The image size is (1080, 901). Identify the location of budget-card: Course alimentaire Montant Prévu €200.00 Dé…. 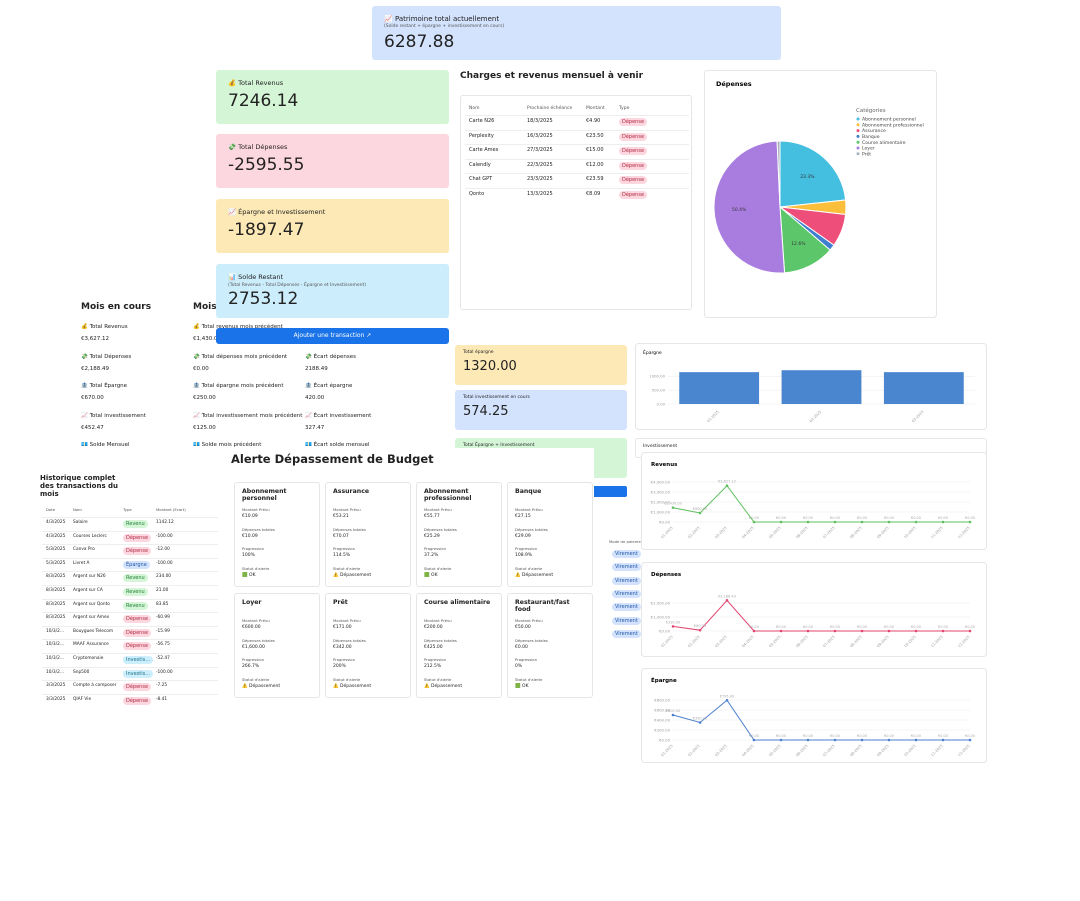
(459, 645).